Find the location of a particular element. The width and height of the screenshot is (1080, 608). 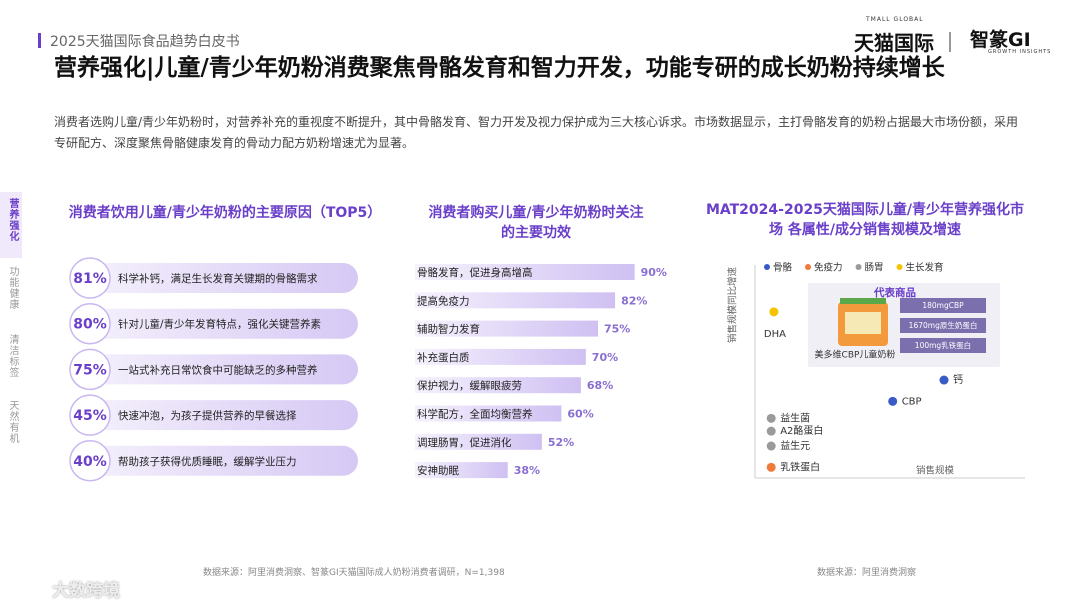

value-label: 81% is located at coordinates (90, 279).